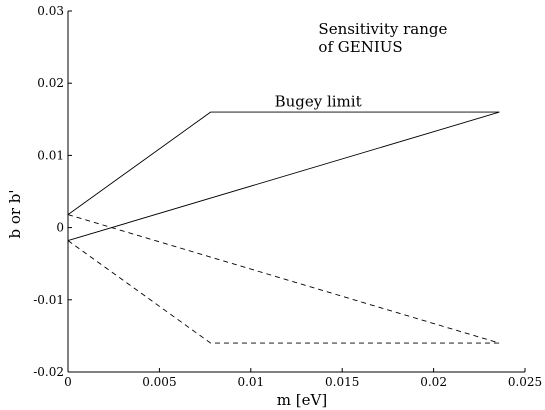  What do you see at coordinates (50, 11) in the screenshot?
I see `y-tick-label: 0.03` at bounding box center [50, 11].